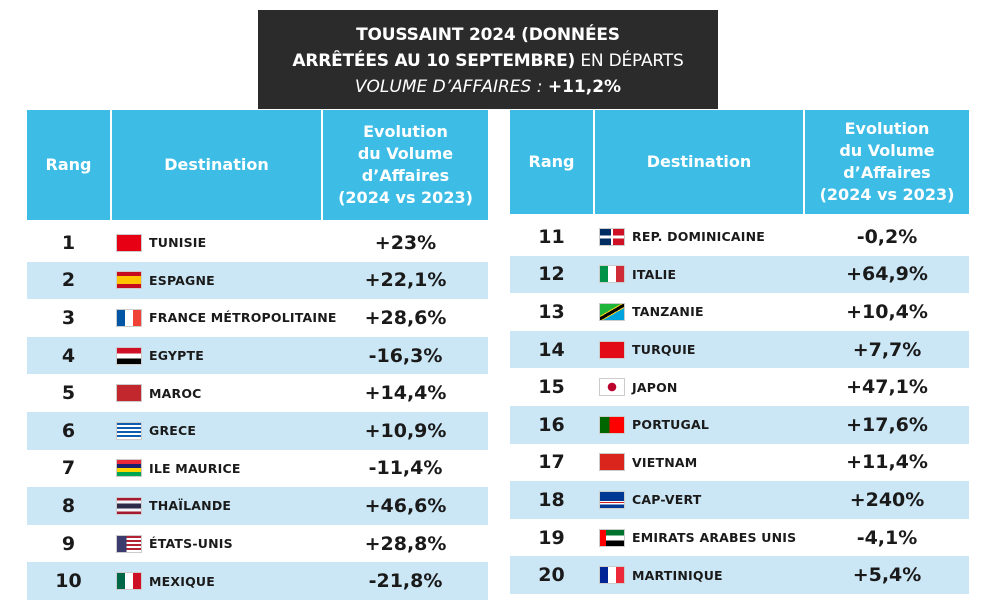 The image size is (1000, 611). Describe the element at coordinates (551, 424) in the screenshot. I see `rank-cell: 16` at that location.